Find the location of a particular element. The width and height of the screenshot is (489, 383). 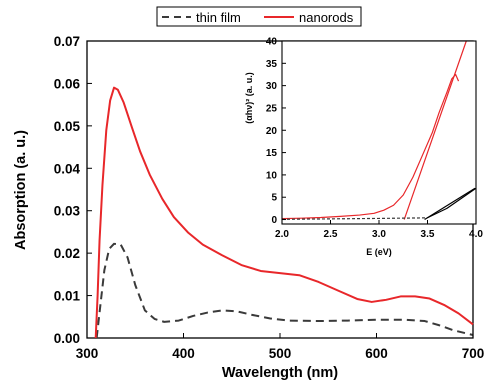

inset-x-tick-label: 3.0 is located at coordinates (379, 234).